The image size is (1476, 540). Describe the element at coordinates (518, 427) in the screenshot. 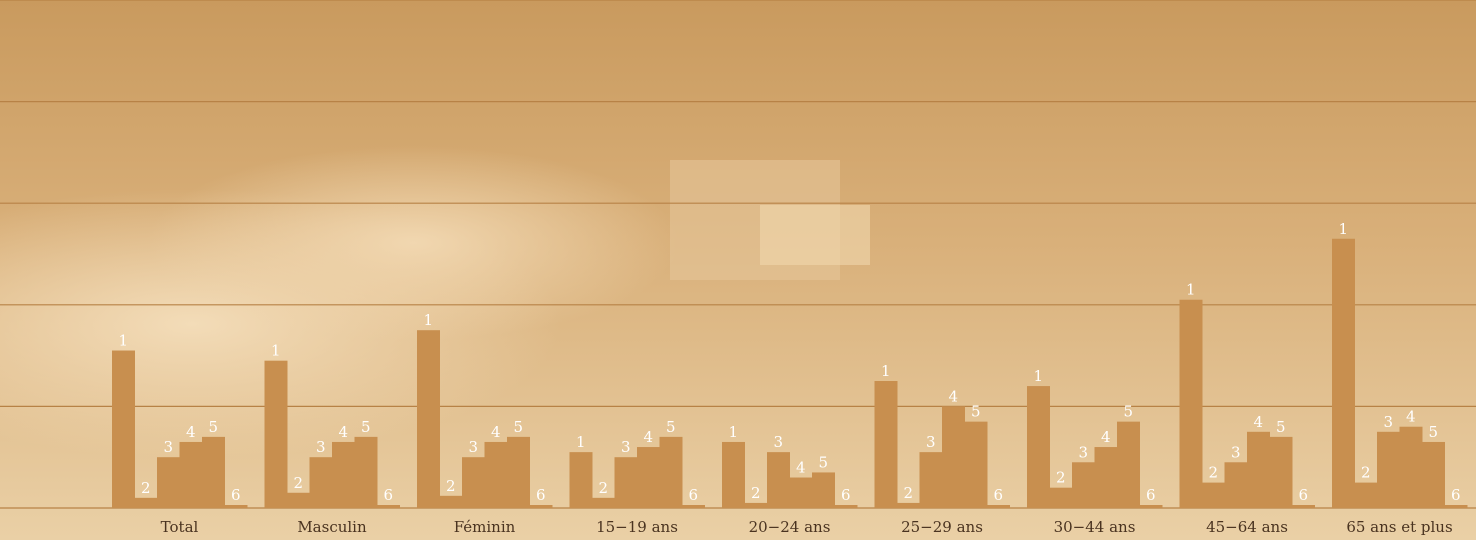

I see `bar-label-2-5: 5` at that location.